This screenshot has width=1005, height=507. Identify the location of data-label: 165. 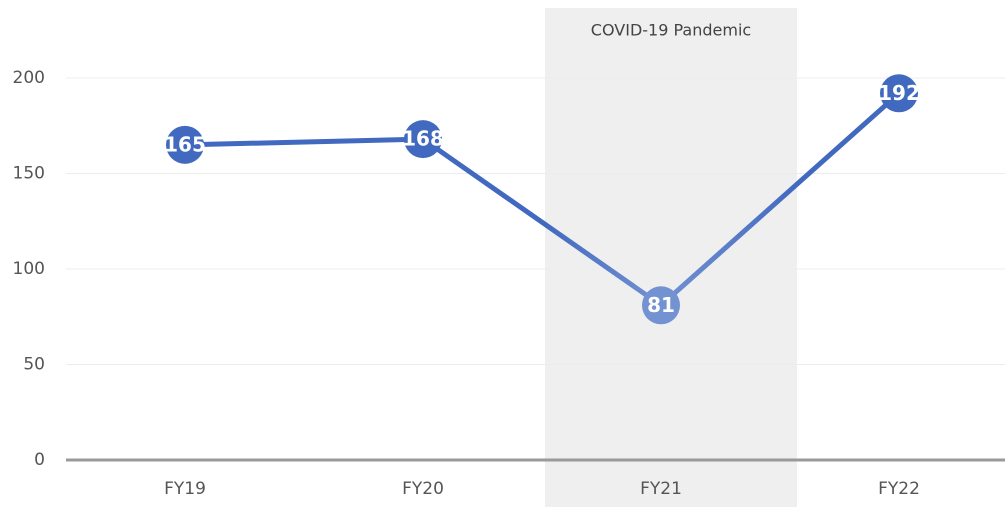
(185, 144).